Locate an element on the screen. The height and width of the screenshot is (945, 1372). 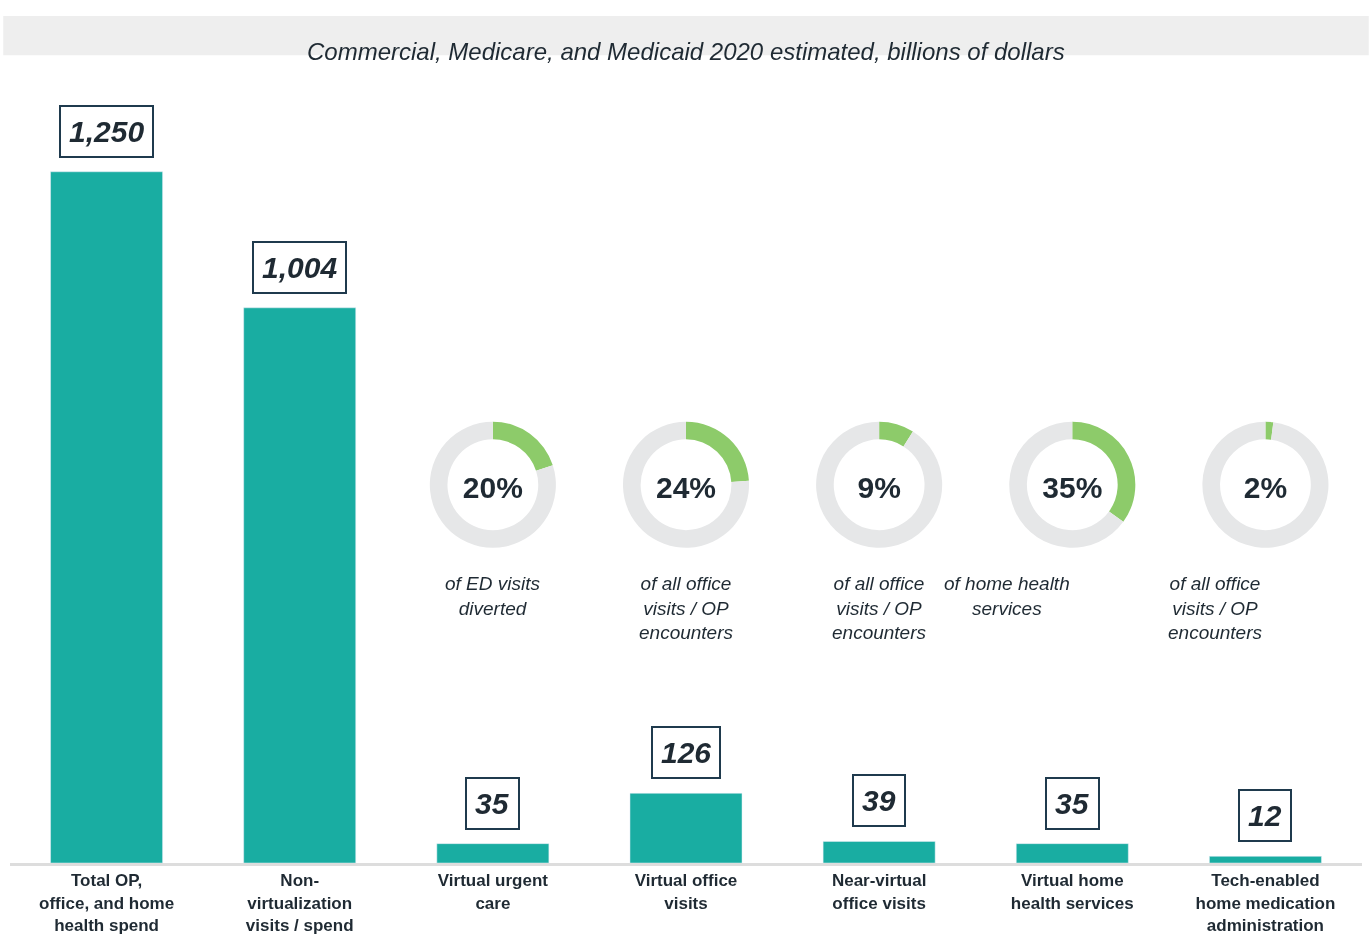
x-tick-label: Virtual office visits is located at coordinates (686, 892).